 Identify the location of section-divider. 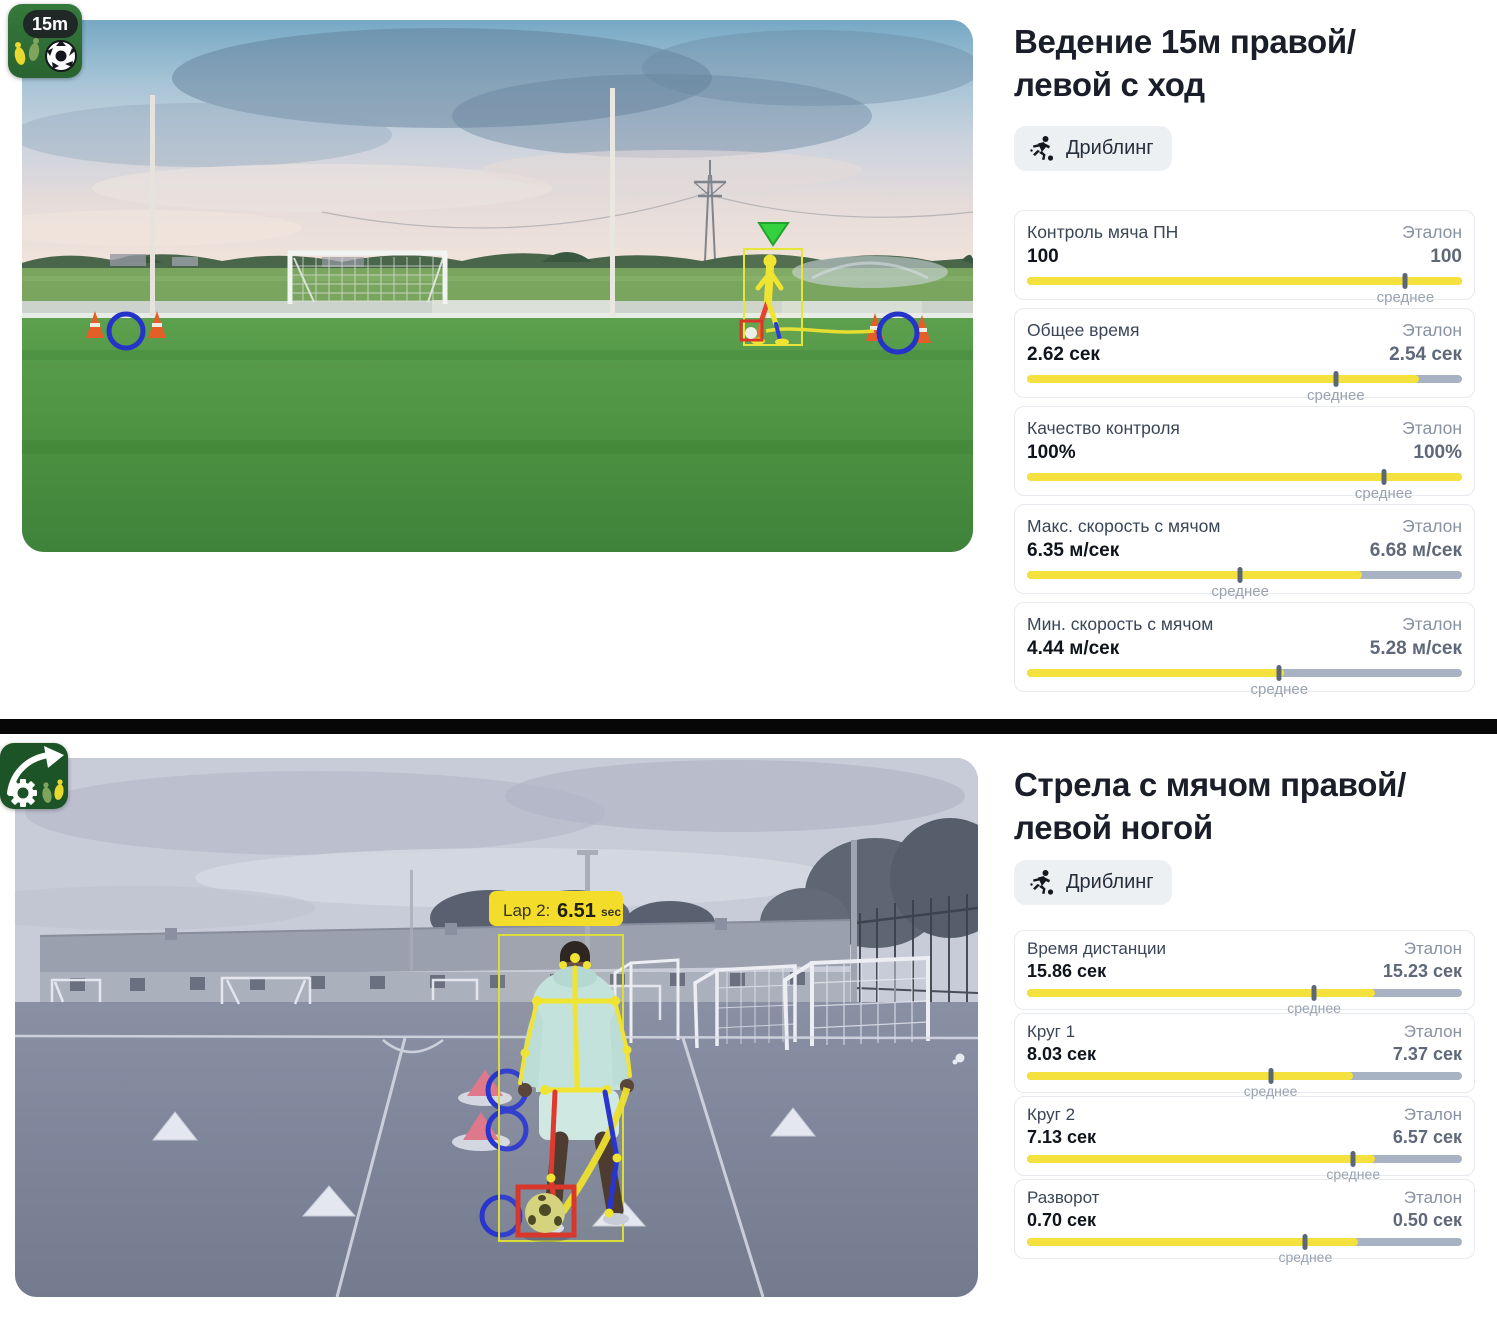
(748, 726).